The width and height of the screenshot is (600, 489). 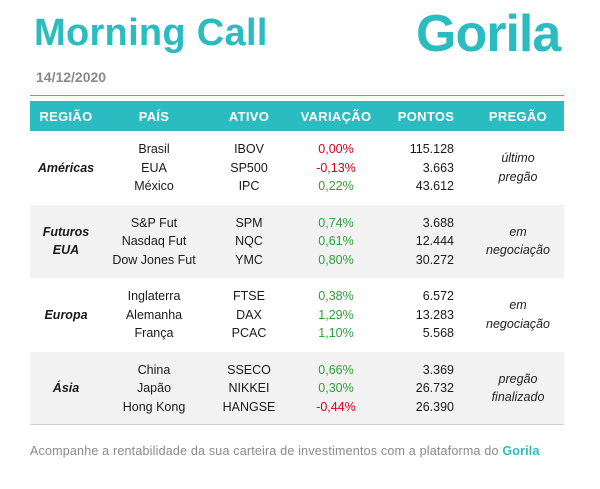 What do you see at coordinates (154, 259) in the screenshot?
I see `country-cell: Dow Jones Fut` at bounding box center [154, 259].